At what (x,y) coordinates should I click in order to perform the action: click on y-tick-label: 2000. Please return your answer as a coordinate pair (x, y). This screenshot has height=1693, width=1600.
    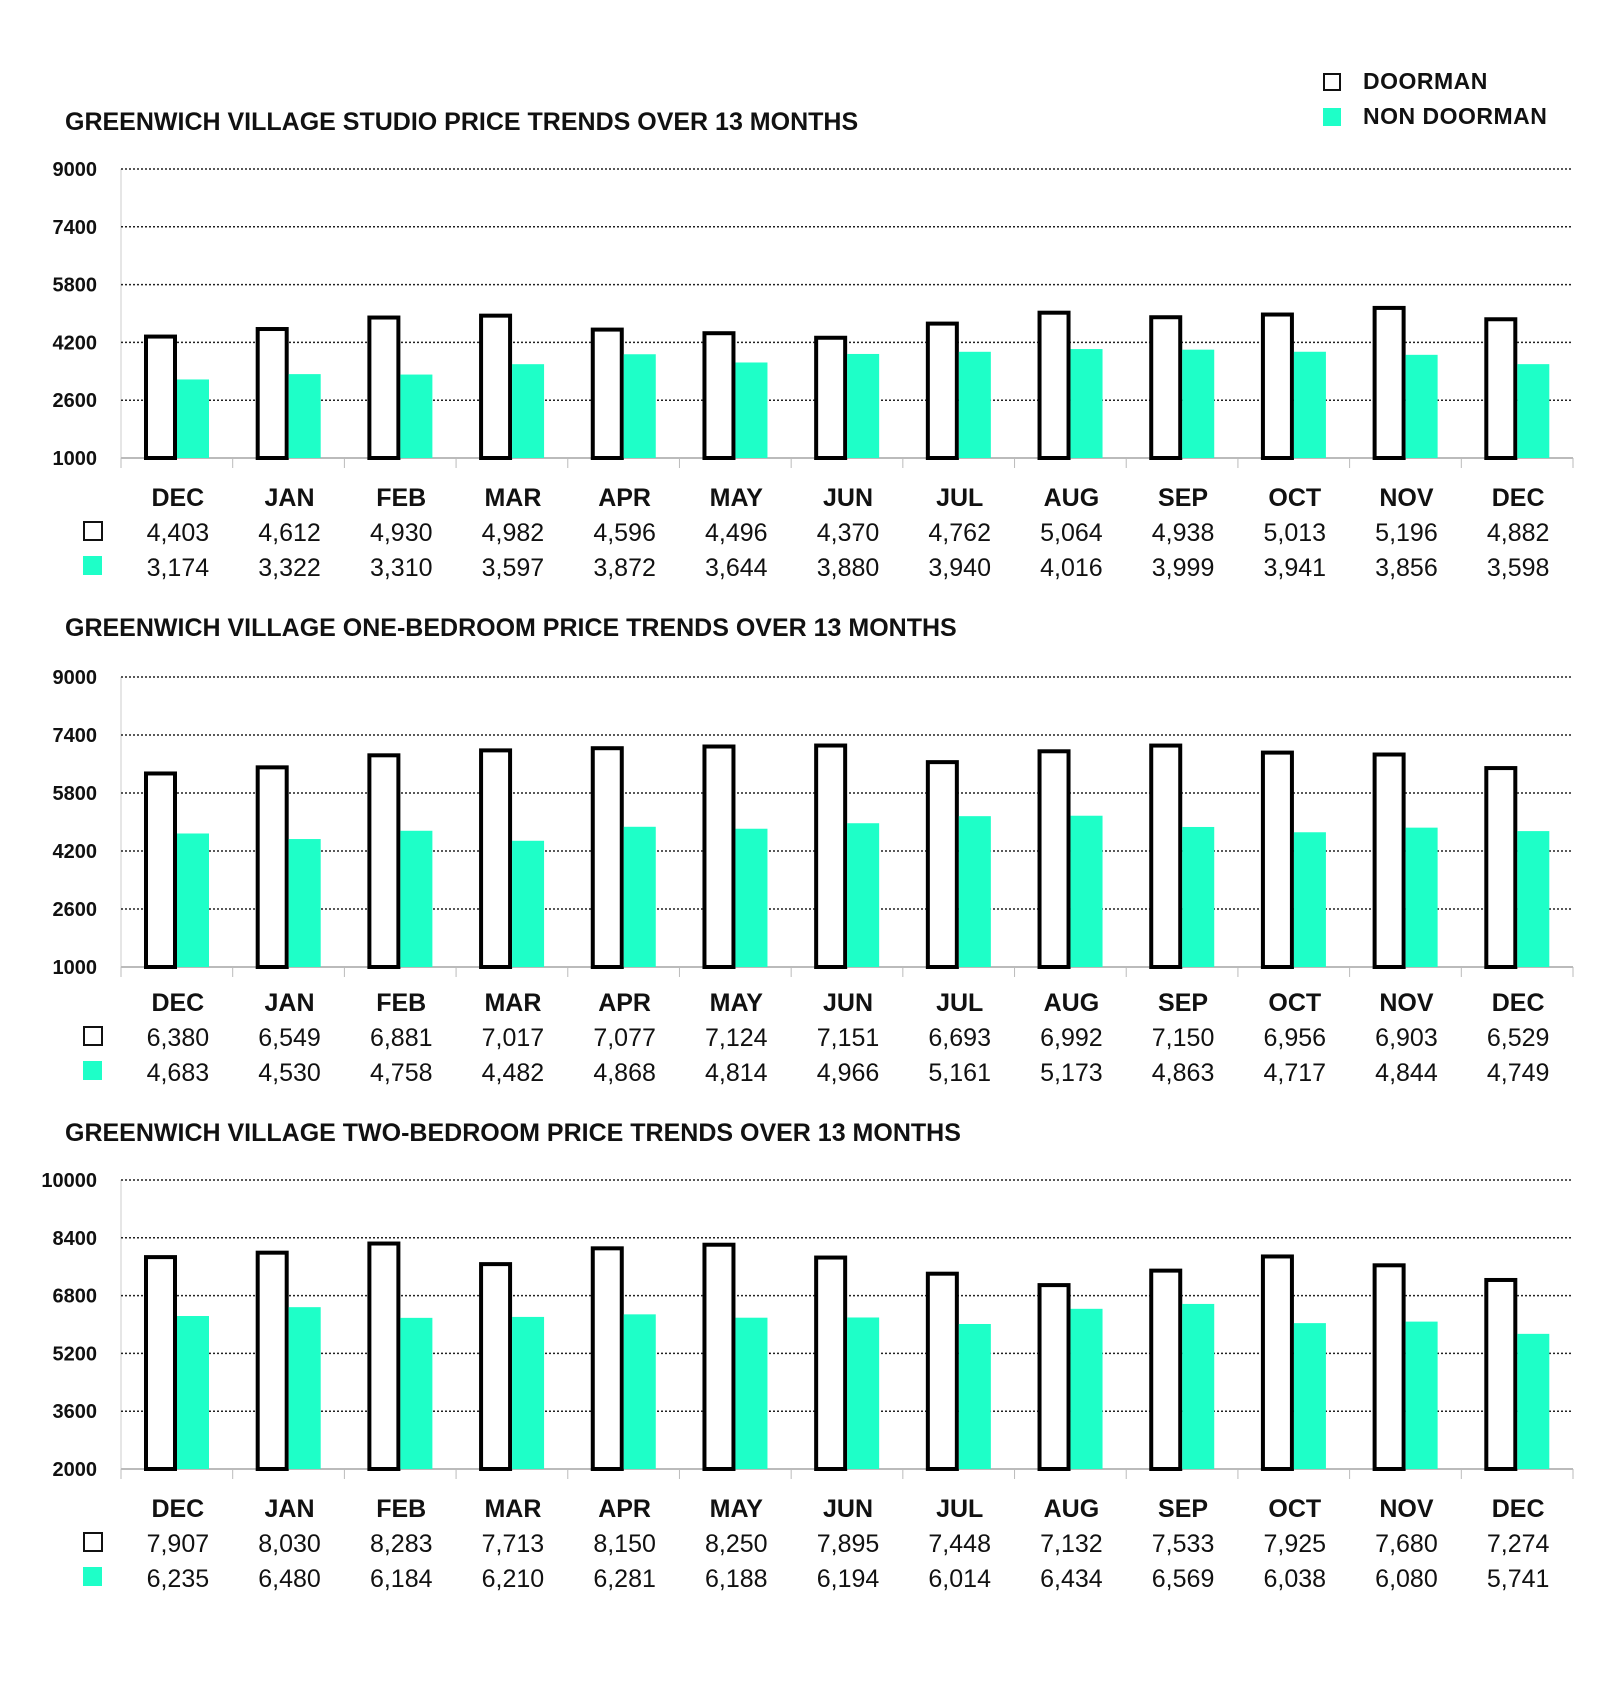
    Looking at the image, I should click on (75, 1470).